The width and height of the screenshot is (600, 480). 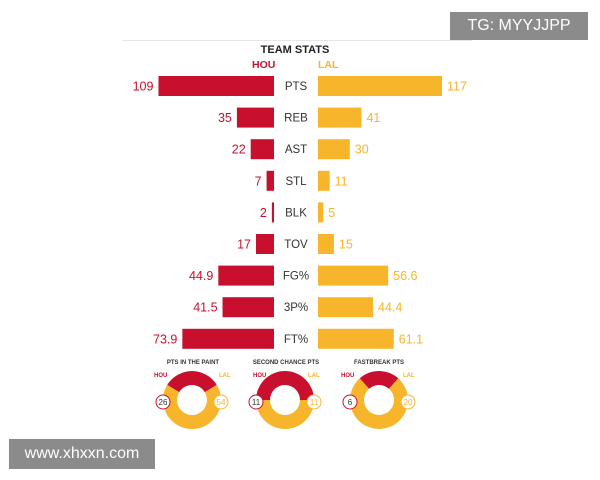 I want to click on fastbreak-value-hou: 6, so click(x=350, y=402).